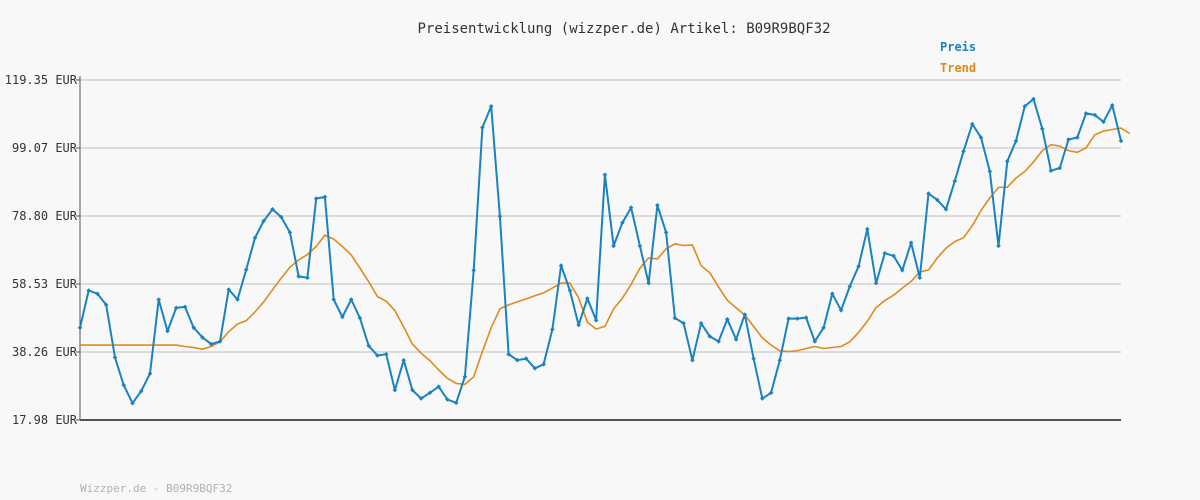  Describe the element at coordinates (156, 488) in the screenshot. I see `footer-watermark: Wizzper.de - B09R9BQF32` at that location.